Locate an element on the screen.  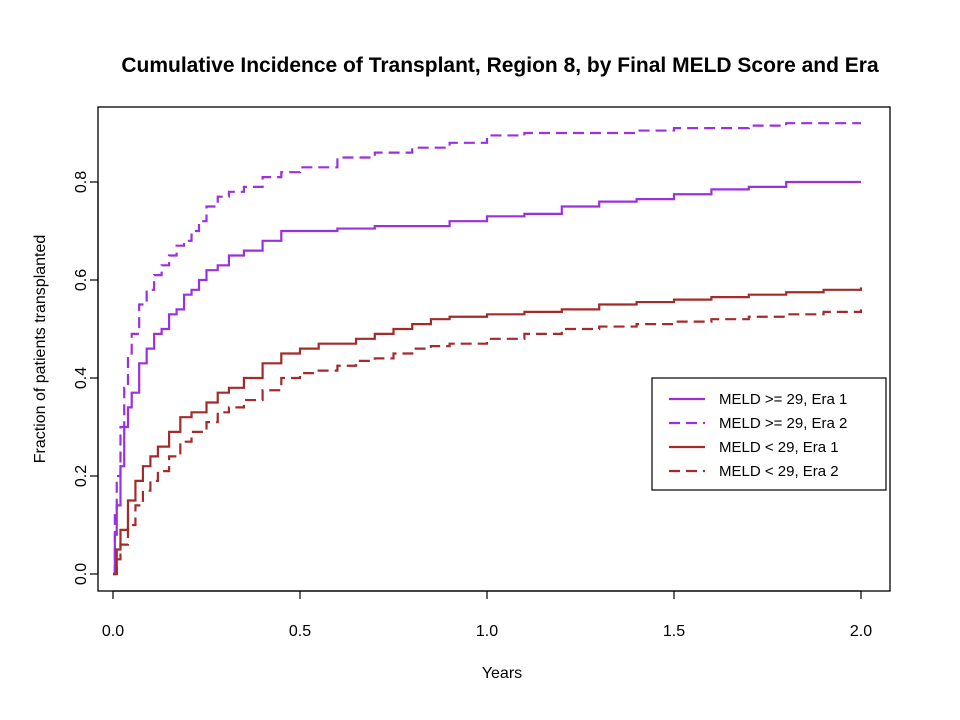
x-axis-label: Years is located at coordinates (502, 673).